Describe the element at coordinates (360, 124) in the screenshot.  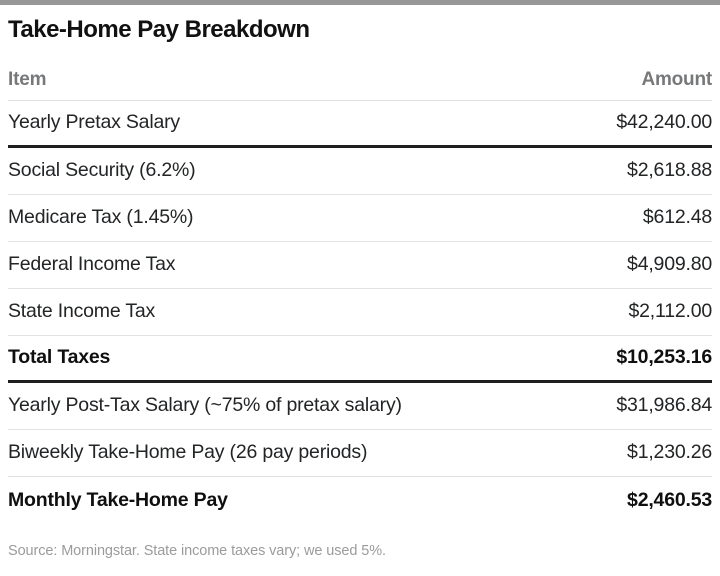
I see `table-row-yearly-pretax-salary: Yearly Pretax Salary $42,240.00` at that location.